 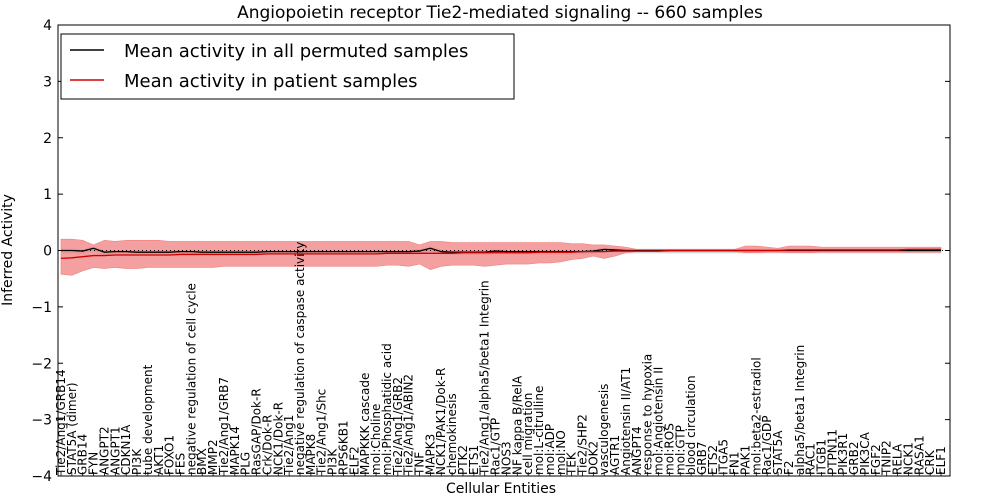 I want to click on x-category-label: NCK1/Dok-R, so click(x=278, y=438).